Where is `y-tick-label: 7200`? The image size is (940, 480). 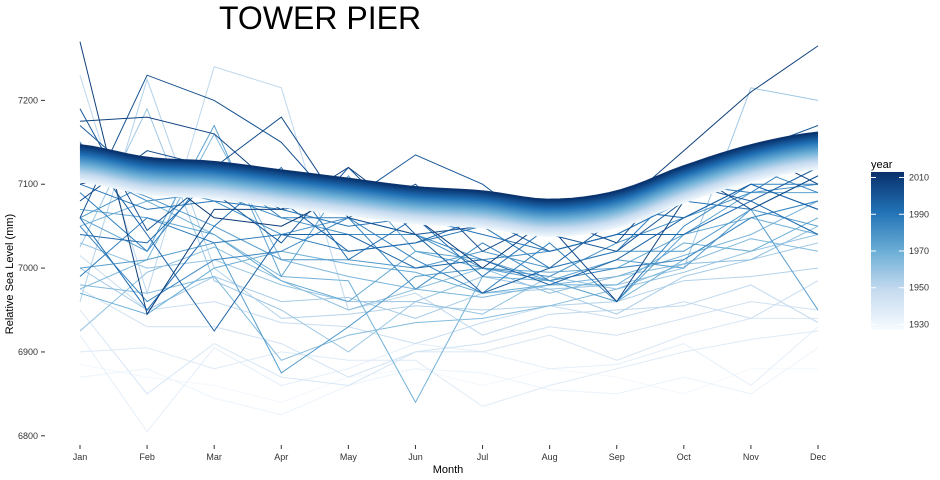 y-tick-label: 7200 is located at coordinates (28, 100).